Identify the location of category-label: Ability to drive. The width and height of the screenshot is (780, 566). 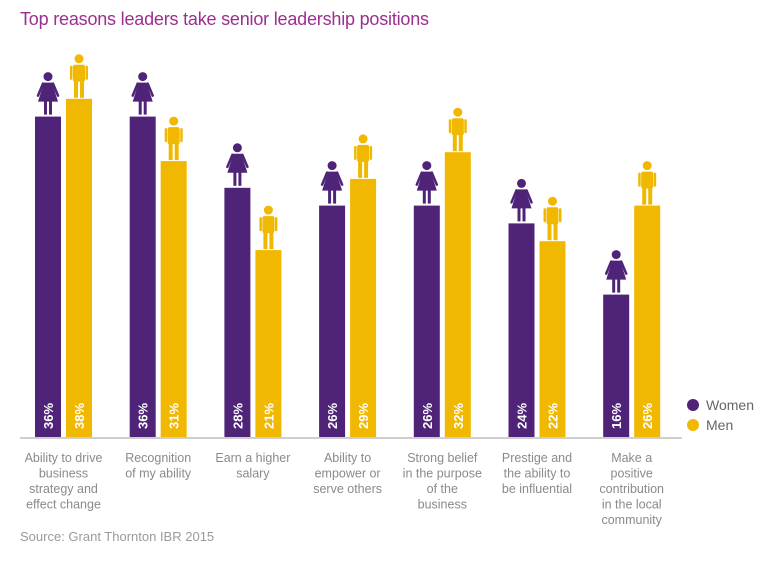
(64, 458).